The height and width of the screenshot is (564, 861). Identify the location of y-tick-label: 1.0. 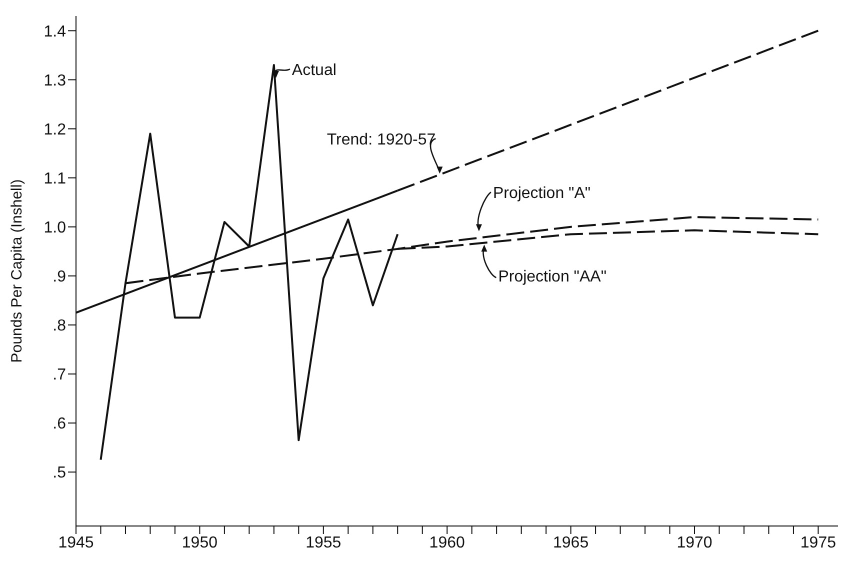
(55, 228).